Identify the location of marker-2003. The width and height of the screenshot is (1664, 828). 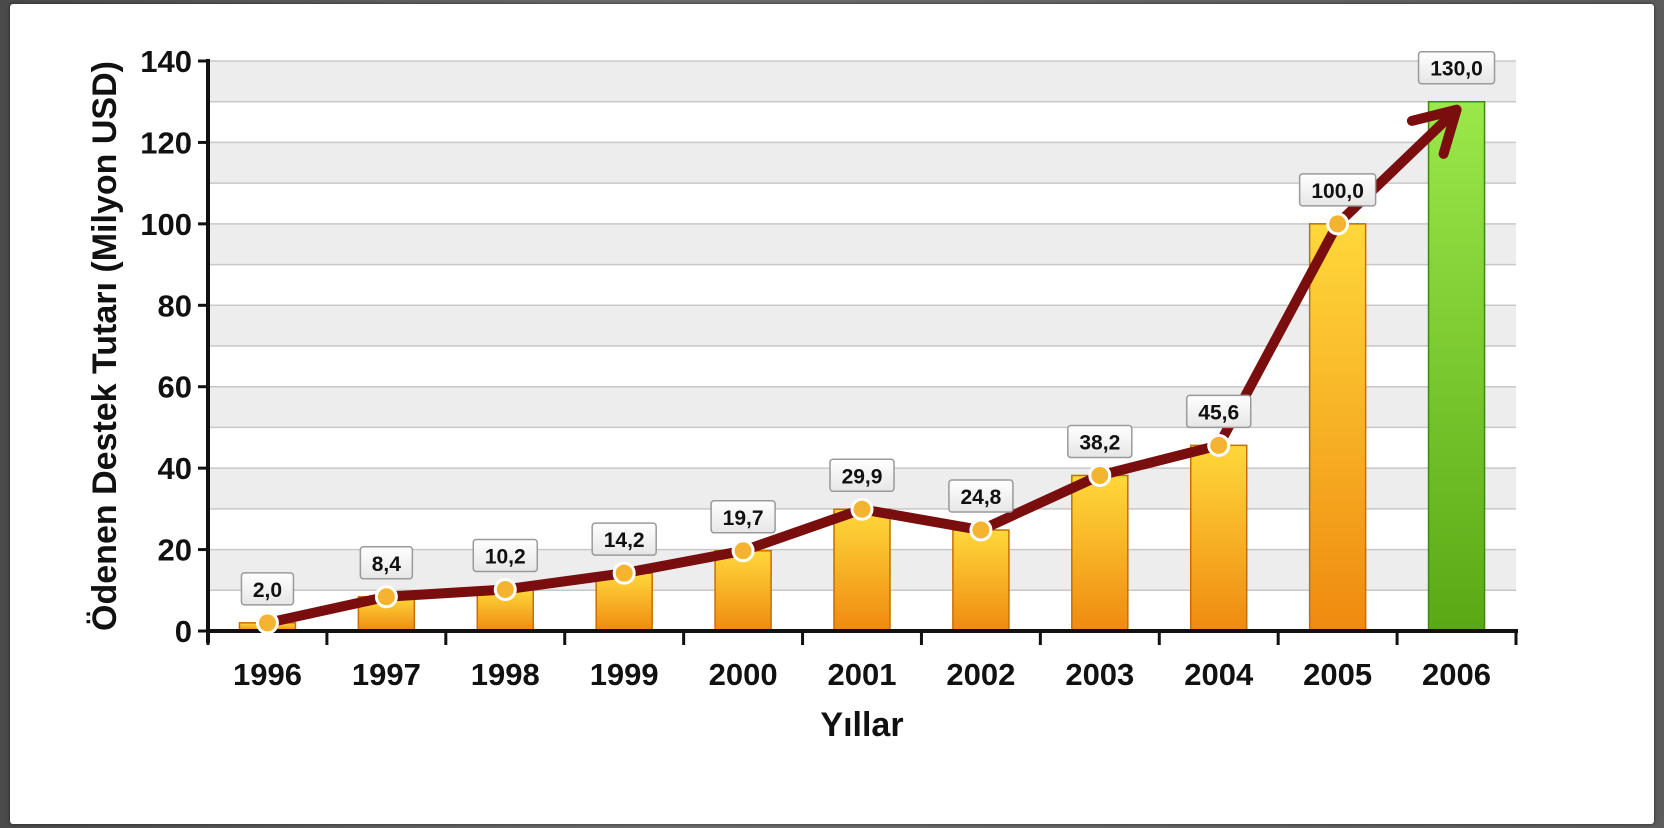
(1100, 475).